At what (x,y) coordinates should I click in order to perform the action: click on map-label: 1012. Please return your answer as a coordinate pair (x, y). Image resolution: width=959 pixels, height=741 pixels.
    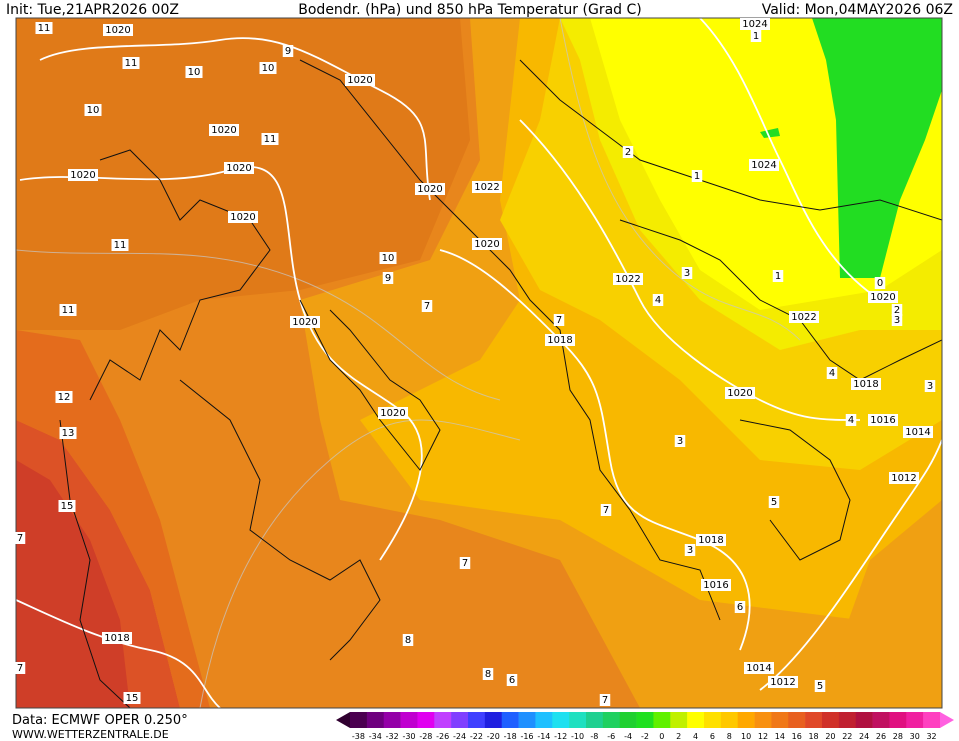
    Looking at the image, I should click on (903, 478).